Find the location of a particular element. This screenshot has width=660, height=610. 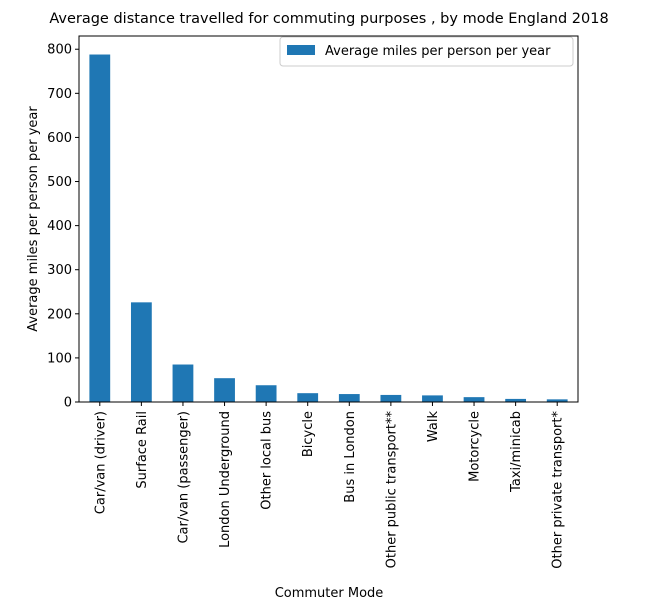

x-tick-label: Car/van (driver) is located at coordinates (100, 462).